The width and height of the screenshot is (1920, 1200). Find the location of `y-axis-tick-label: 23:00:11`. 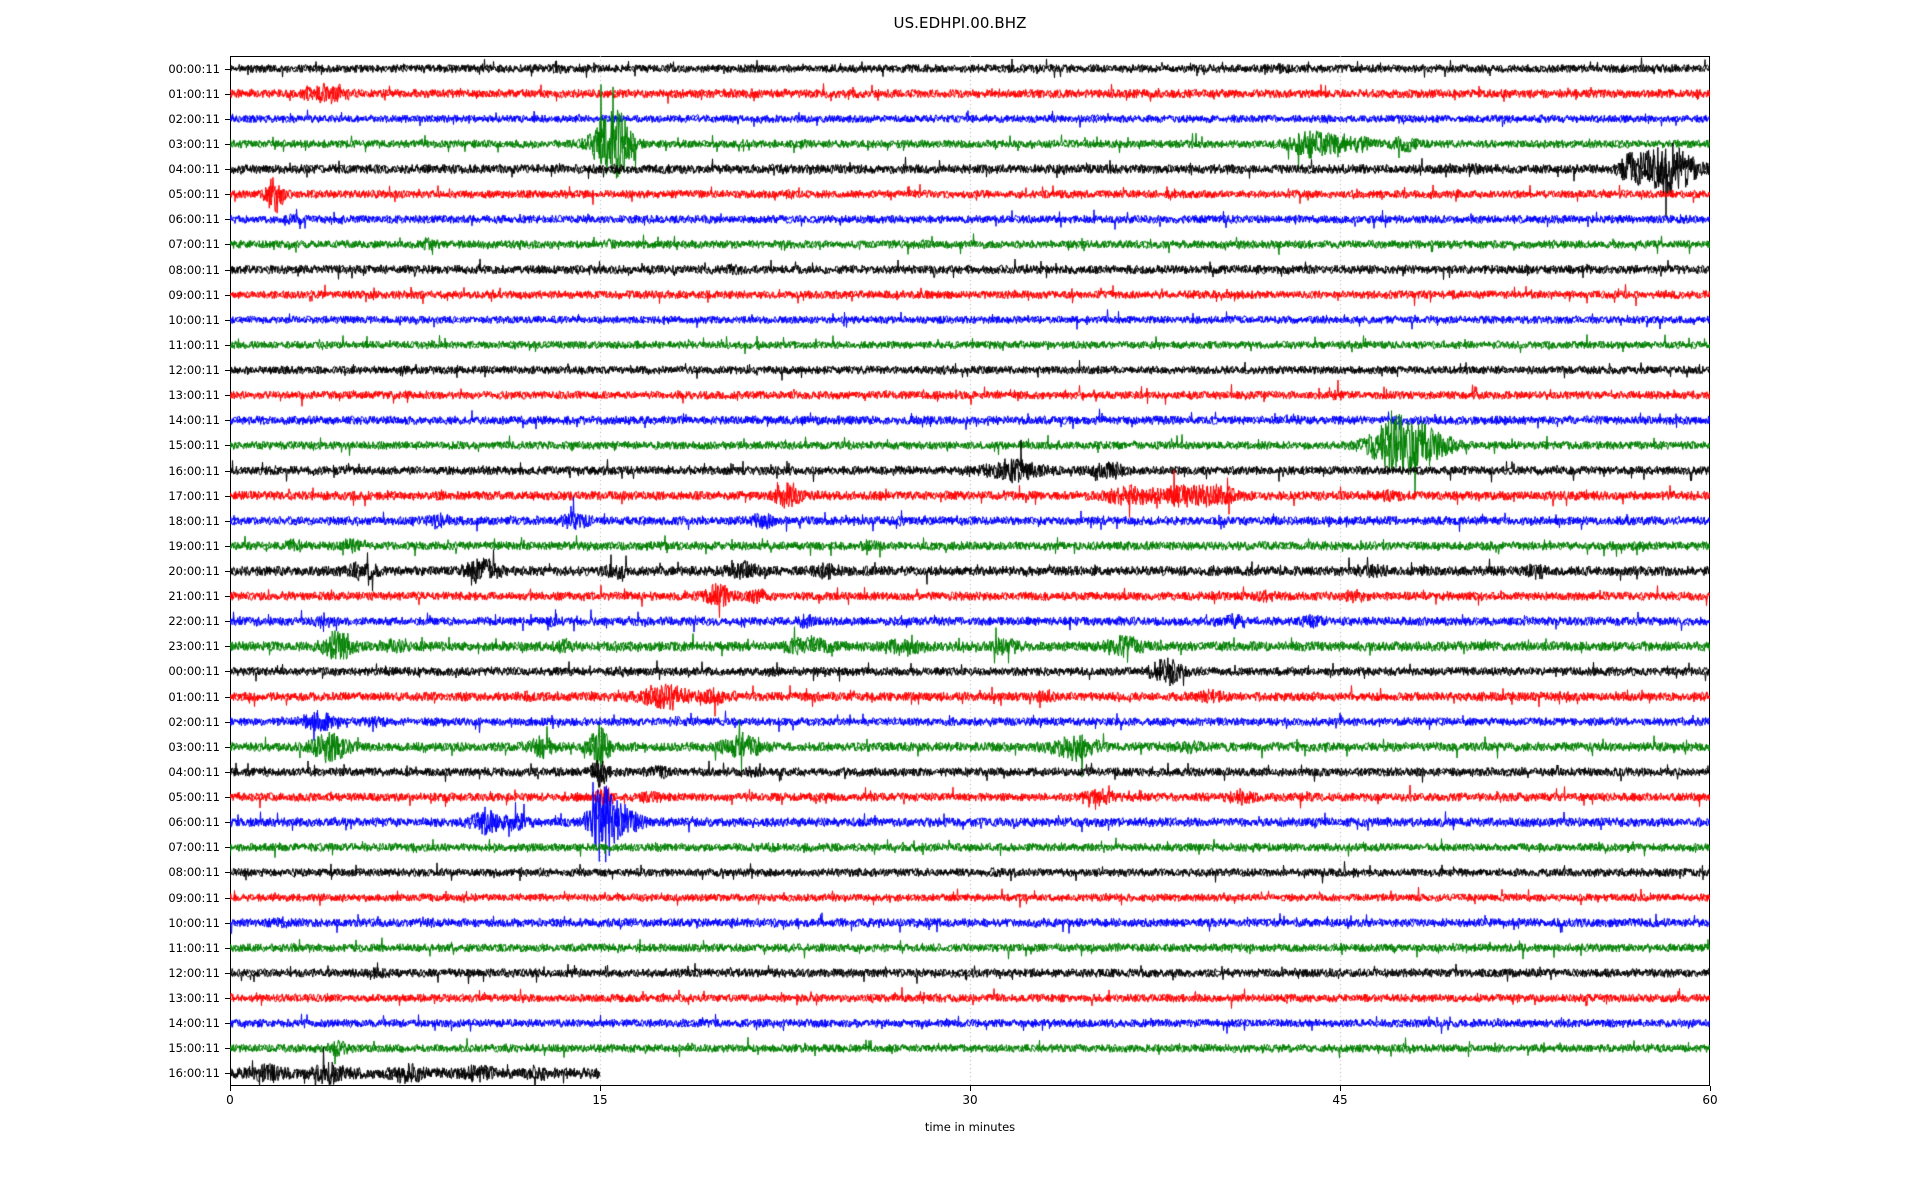

y-axis-tick-label: 23:00:11 is located at coordinates (194, 646).